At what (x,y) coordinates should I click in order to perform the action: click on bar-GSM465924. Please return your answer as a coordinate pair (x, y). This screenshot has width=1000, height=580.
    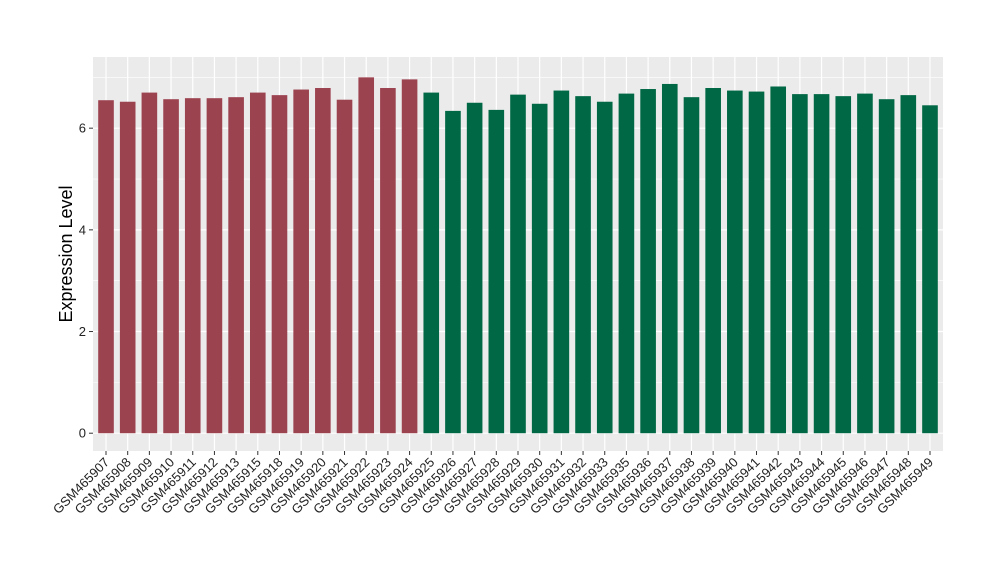
    Looking at the image, I should click on (409, 256).